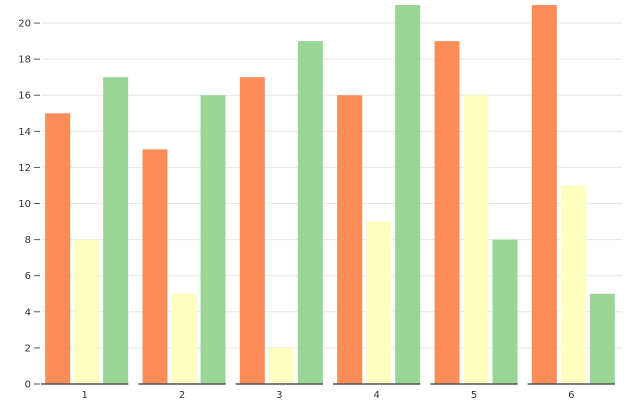 Image resolution: width=640 pixels, height=400 pixels. What do you see at coordinates (350, 239) in the screenshot?
I see `bar-cat4-series1` at bounding box center [350, 239].